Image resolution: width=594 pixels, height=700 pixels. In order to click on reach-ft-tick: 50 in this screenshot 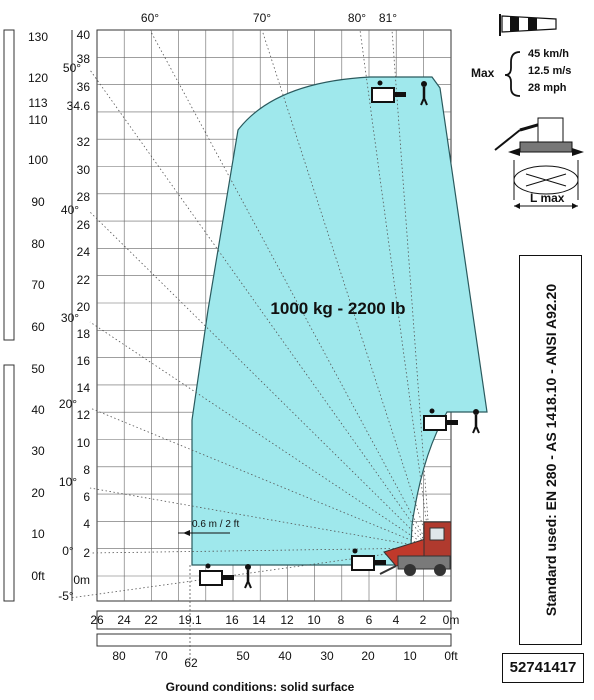, I will do `click(243, 656)`.